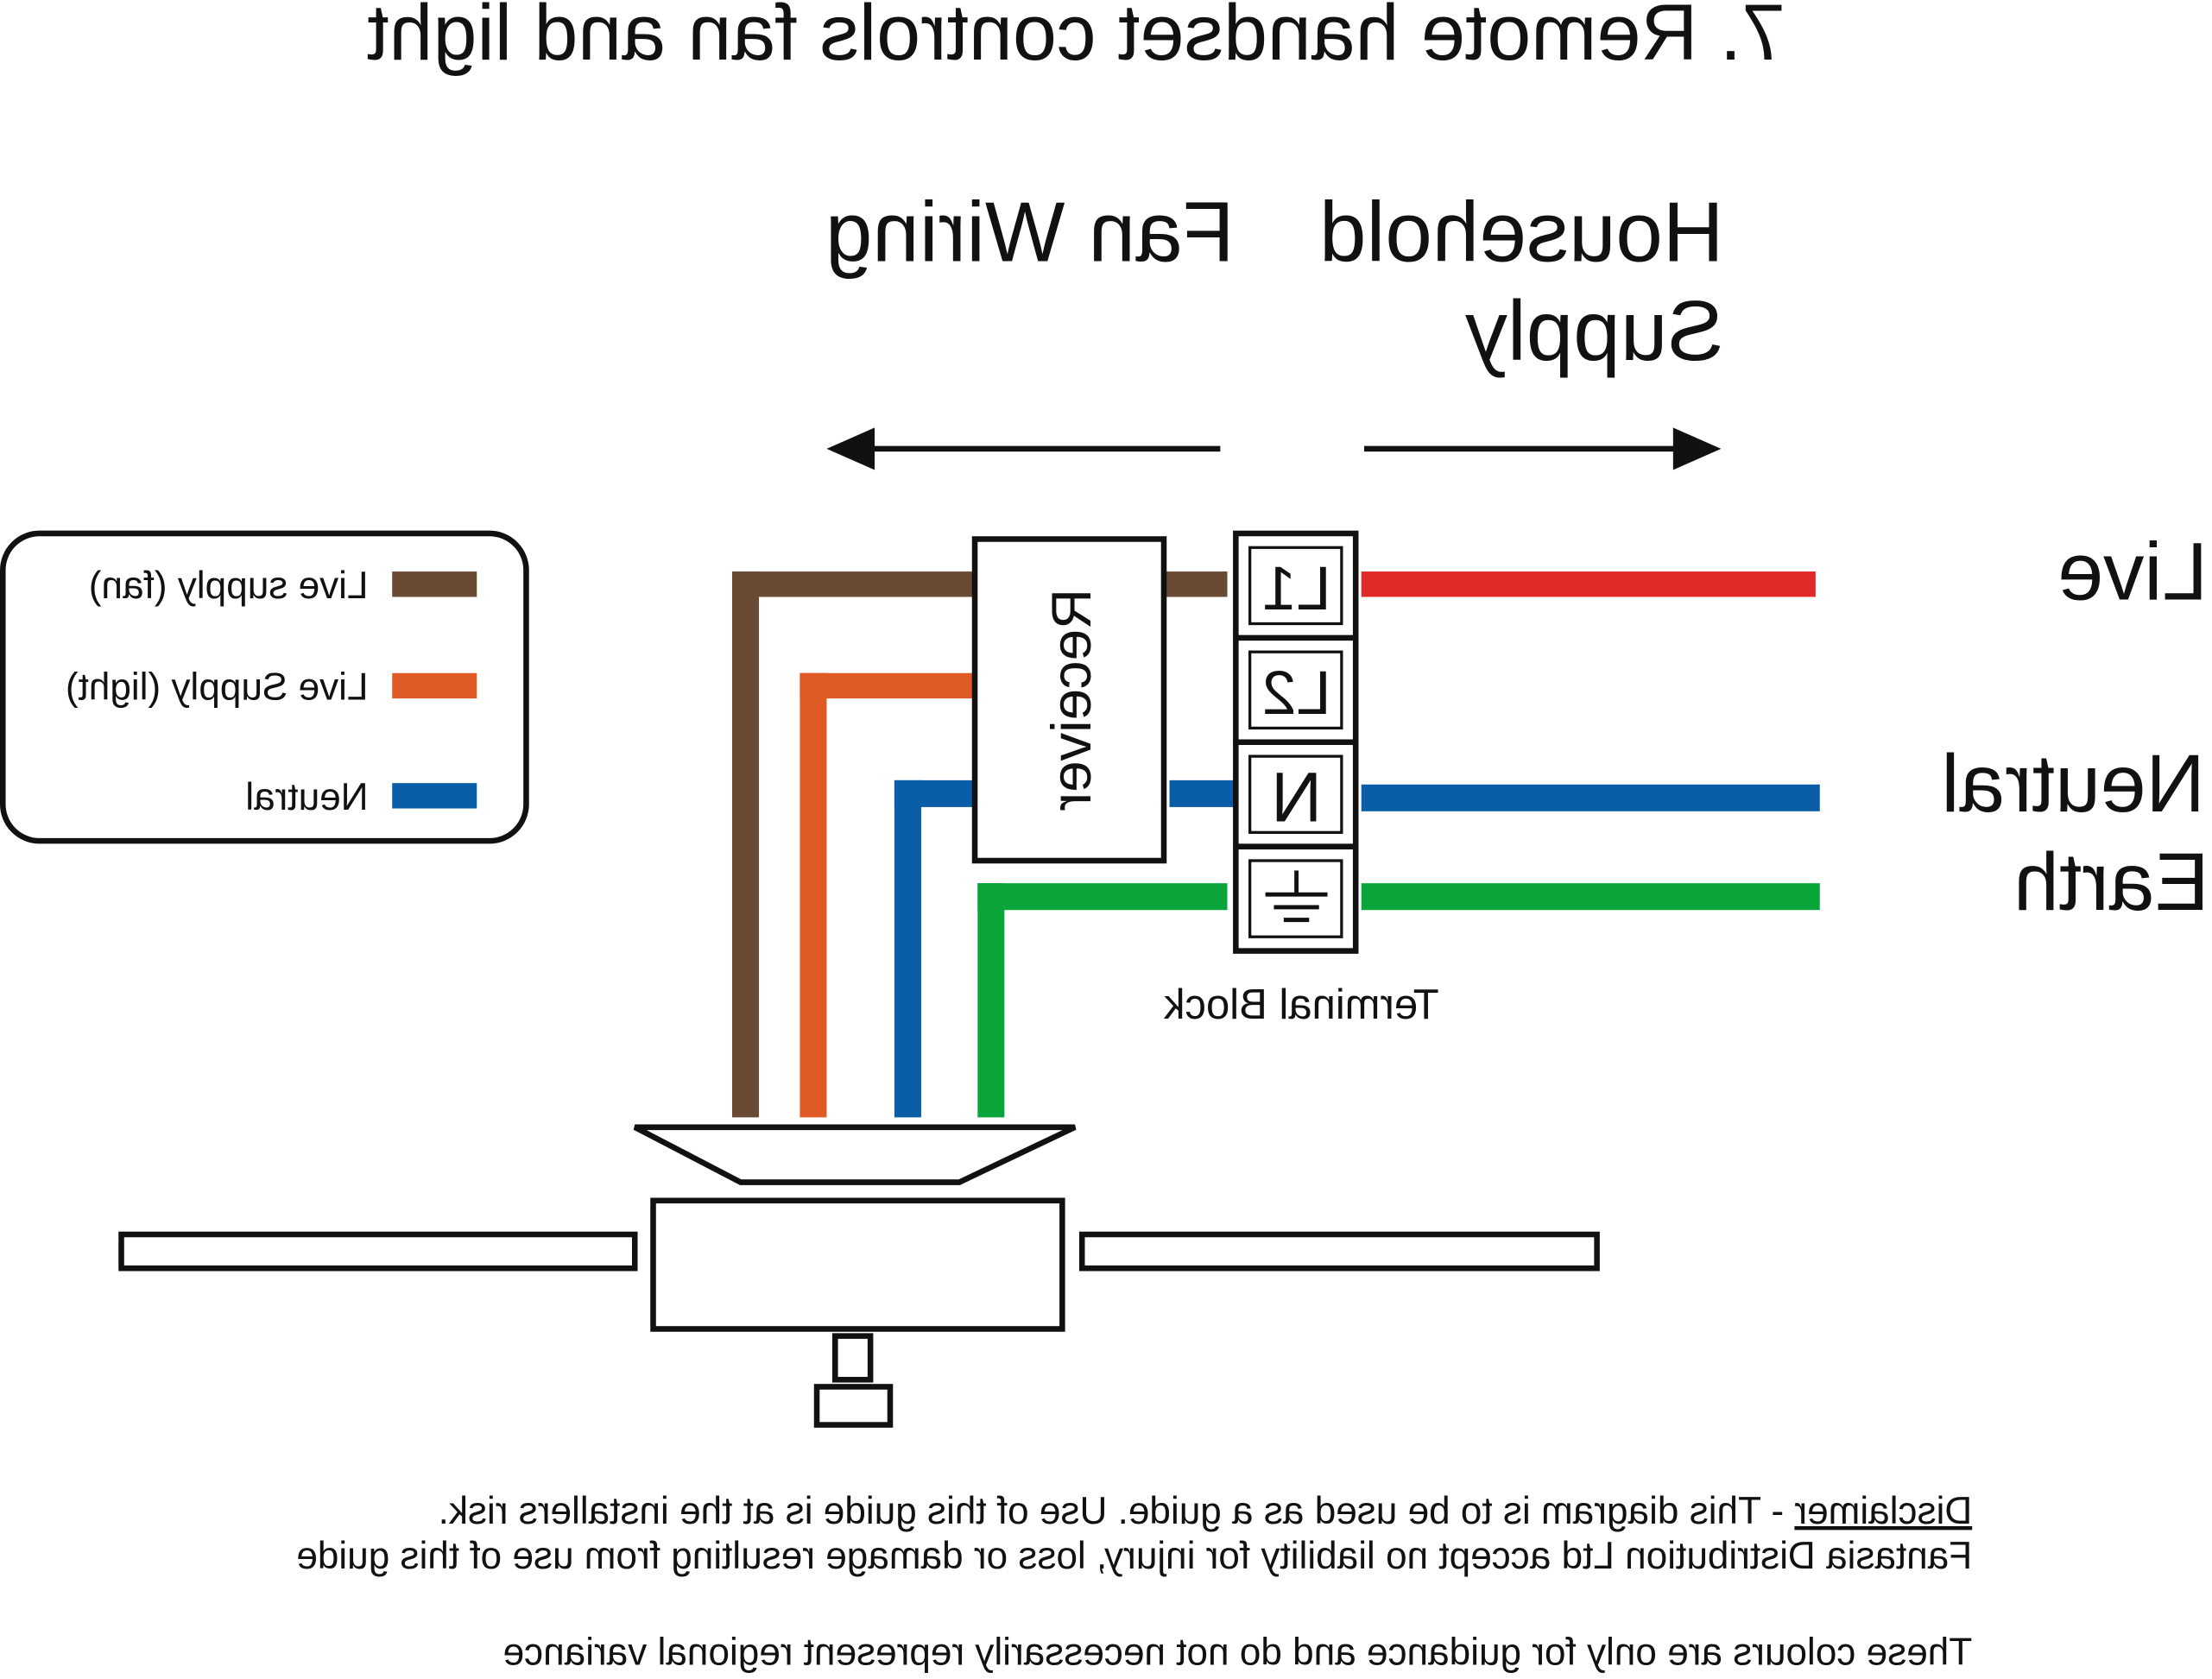 This screenshot has height=1679, width=2212. What do you see at coordinates (1543, 448) in the screenshot?
I see `household-arrow` at bounding box center [1543, 448].